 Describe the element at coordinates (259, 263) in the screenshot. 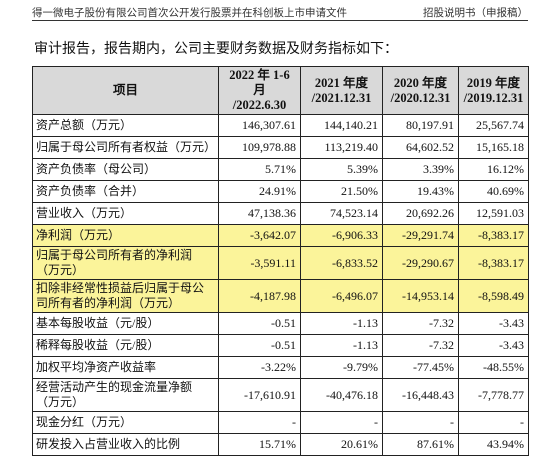

I see `cell-value: -3,591.11` at that location.